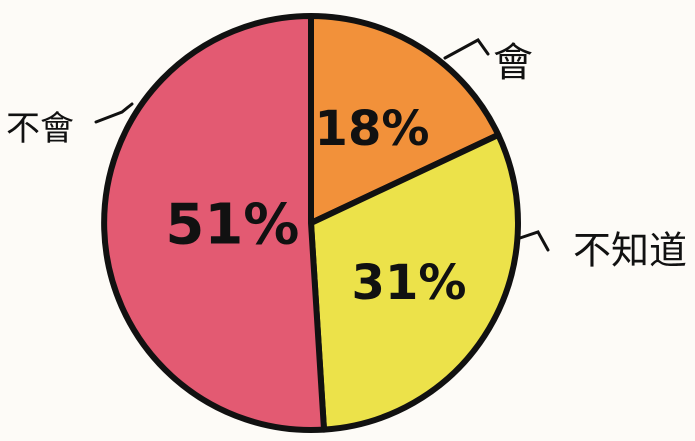 The width and height of the screenshot is (695, 441). Describe the element at coordinates (40, 129) in the screenshot. I see `slice-category-label: 不會` at that location.